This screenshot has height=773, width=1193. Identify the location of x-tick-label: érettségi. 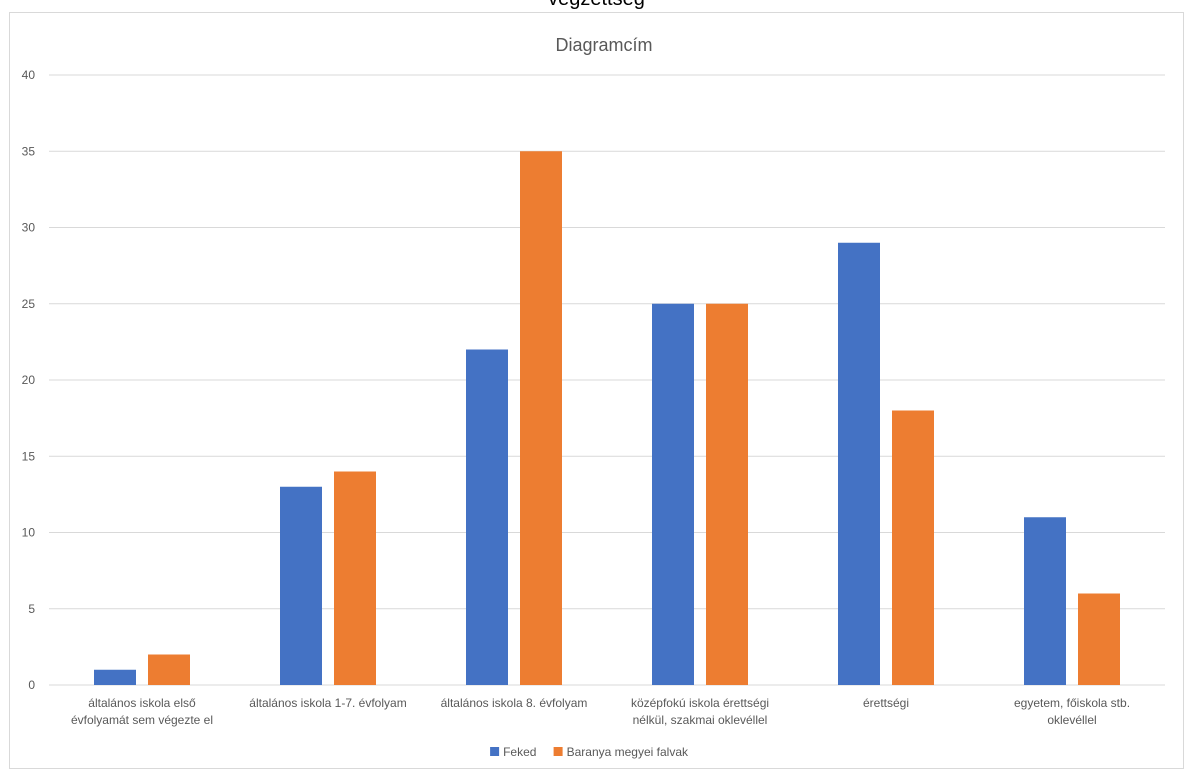
(886, 703).